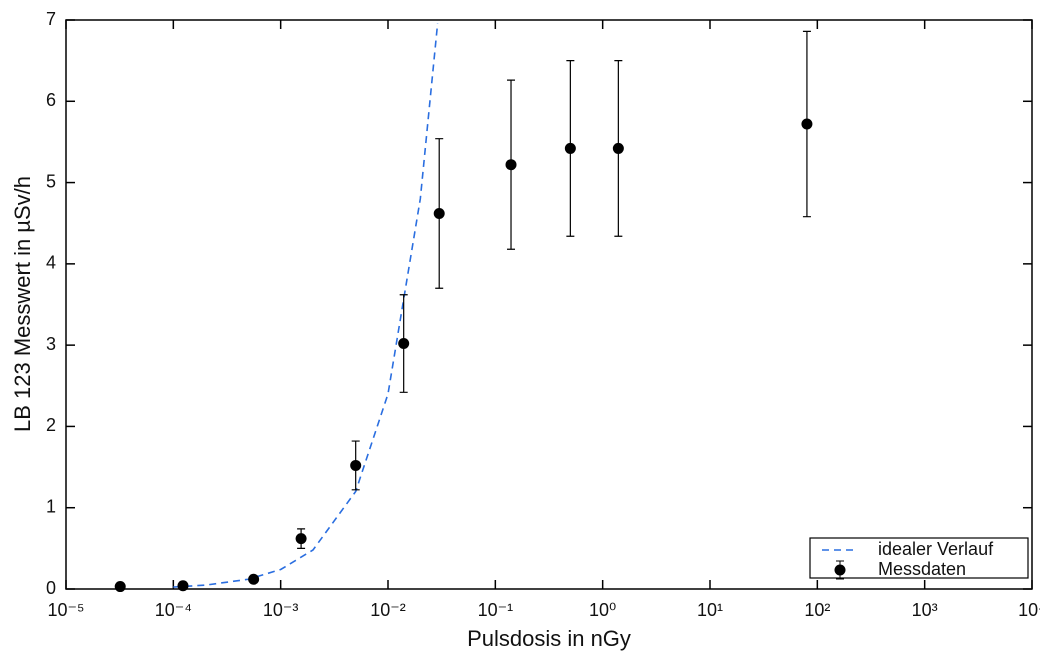  I want to click on x-tick-label: 10⁻², so click(388, 610).